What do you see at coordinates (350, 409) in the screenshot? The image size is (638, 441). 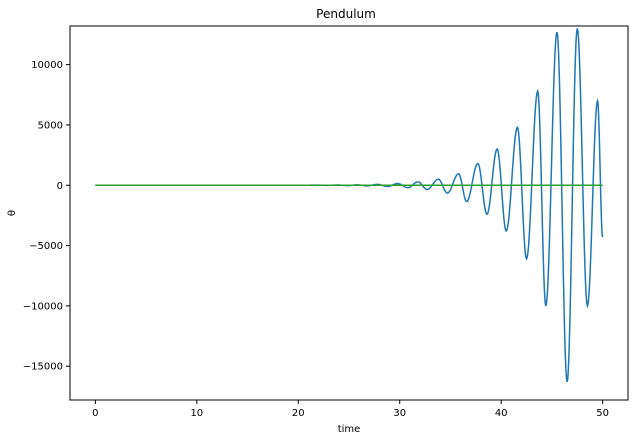 I see `x-axis: 0 10 20 30 40 50` at bounding box center [350, 409].